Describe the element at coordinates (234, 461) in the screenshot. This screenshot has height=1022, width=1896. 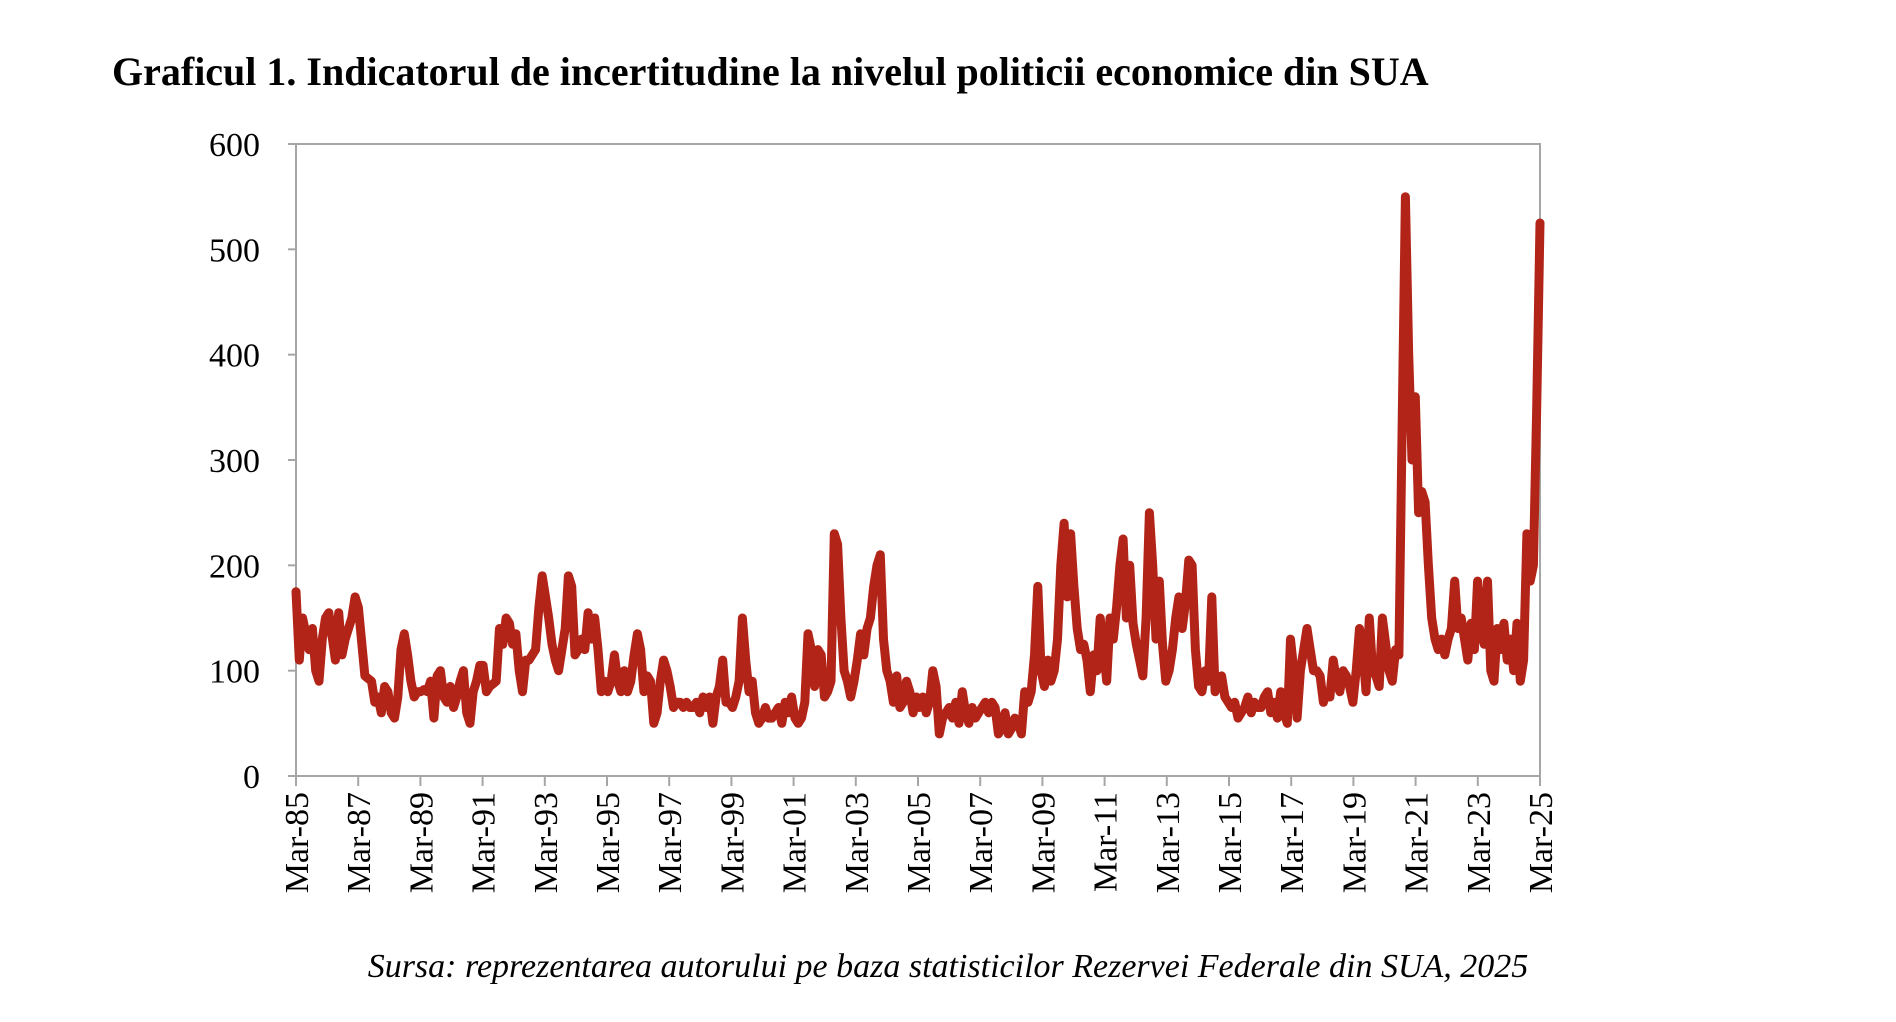
I see `y-tick-label: 300` at that location.